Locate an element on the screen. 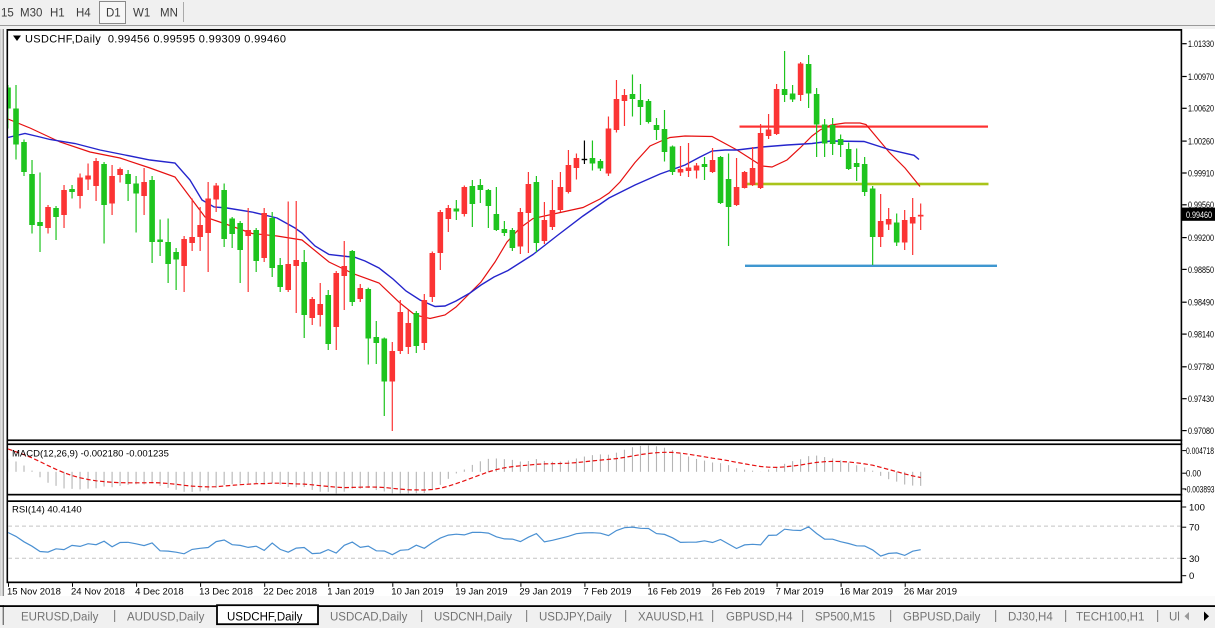 The width and height of the screenshot is (1215, 633). svg-text: 26 Feb 2019 is located at coordinates (738, 592).